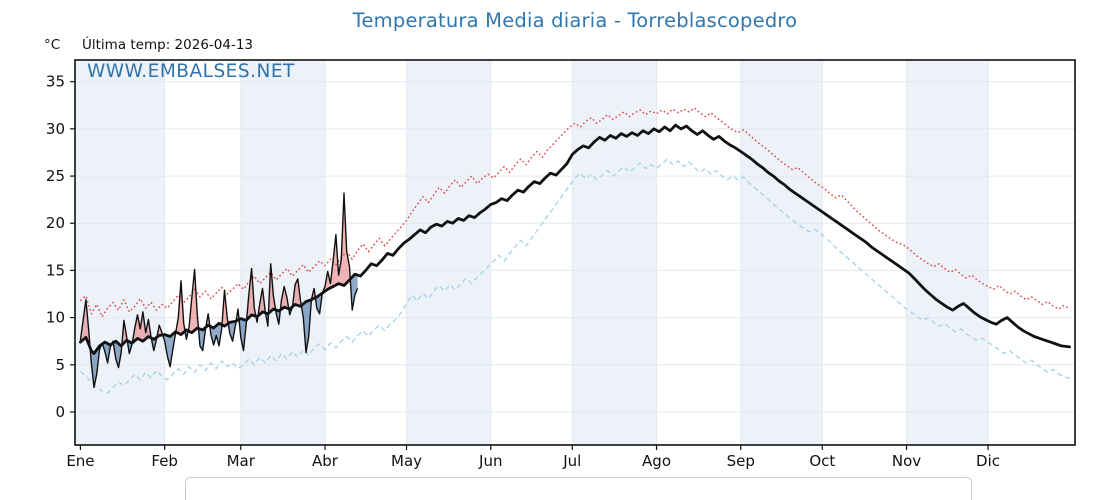 The height and width of the screenshot is (500, 1120). Describe the element at coordinates (55, 247) in the screenshot. I see `y-axis-labels: 0 5 10 15 20 25 30 35` at that location.